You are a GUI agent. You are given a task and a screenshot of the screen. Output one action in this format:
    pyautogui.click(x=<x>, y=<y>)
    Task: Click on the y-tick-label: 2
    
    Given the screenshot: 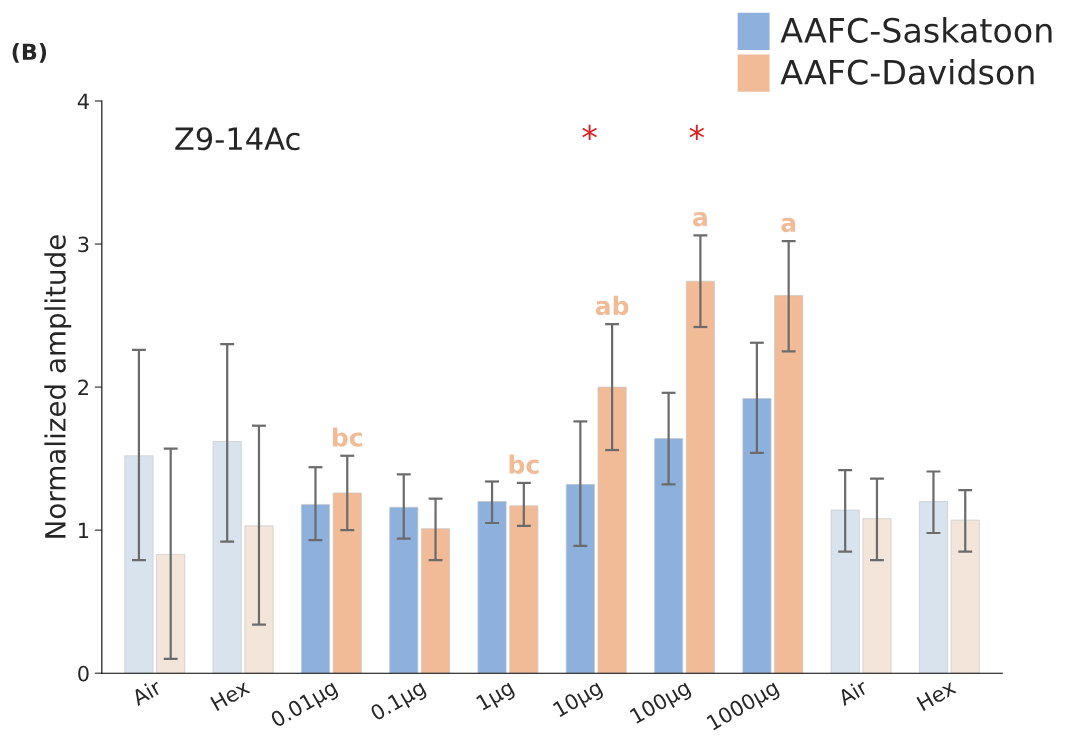 What is the action you would take?
    pyautogui.click(x=83, y=387)
    